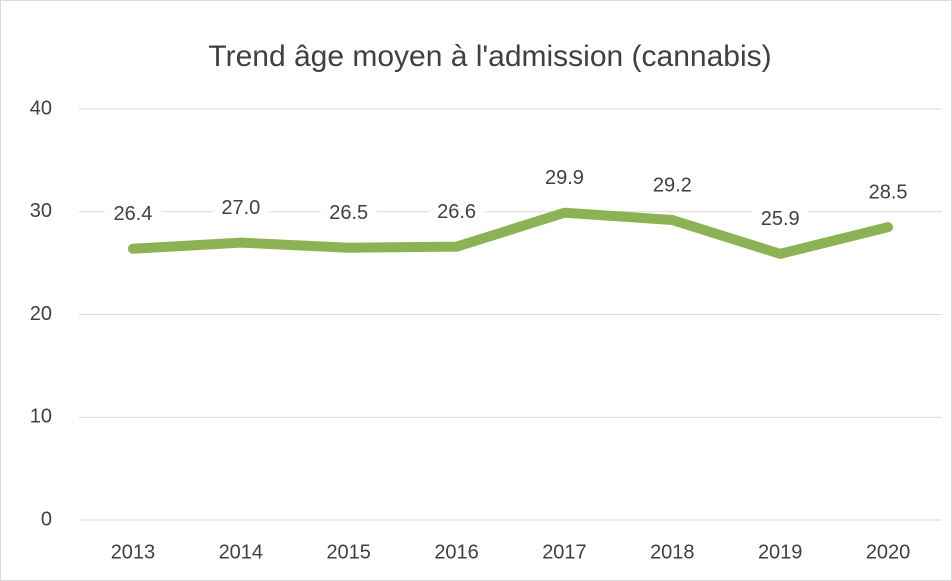  What do you see at coordinates (41, 314) in the screenshot?
I see `y-tick-label: 20` at bounding box center [41, 314].